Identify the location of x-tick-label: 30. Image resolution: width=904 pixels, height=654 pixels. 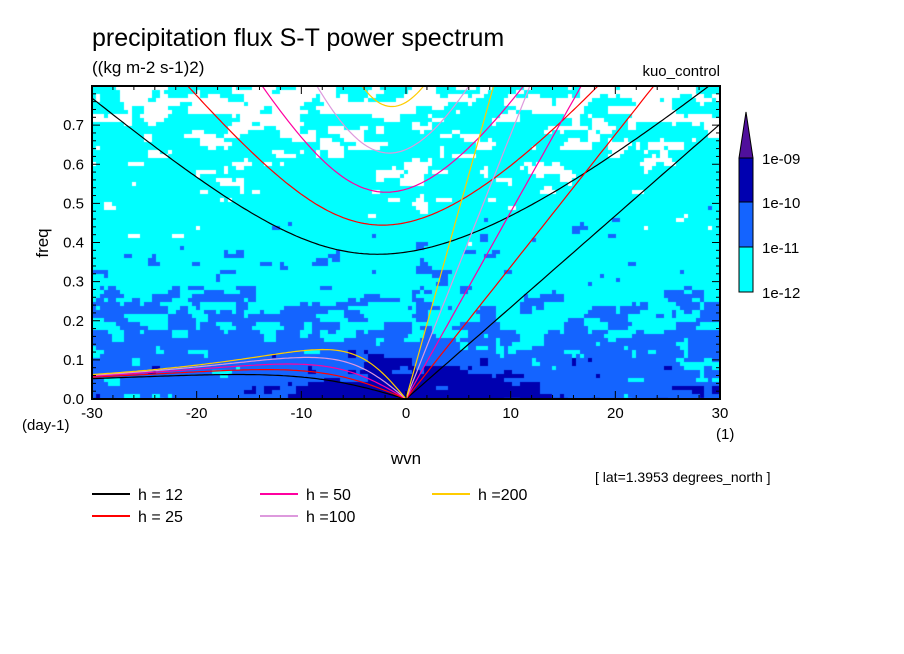
(720, 413).